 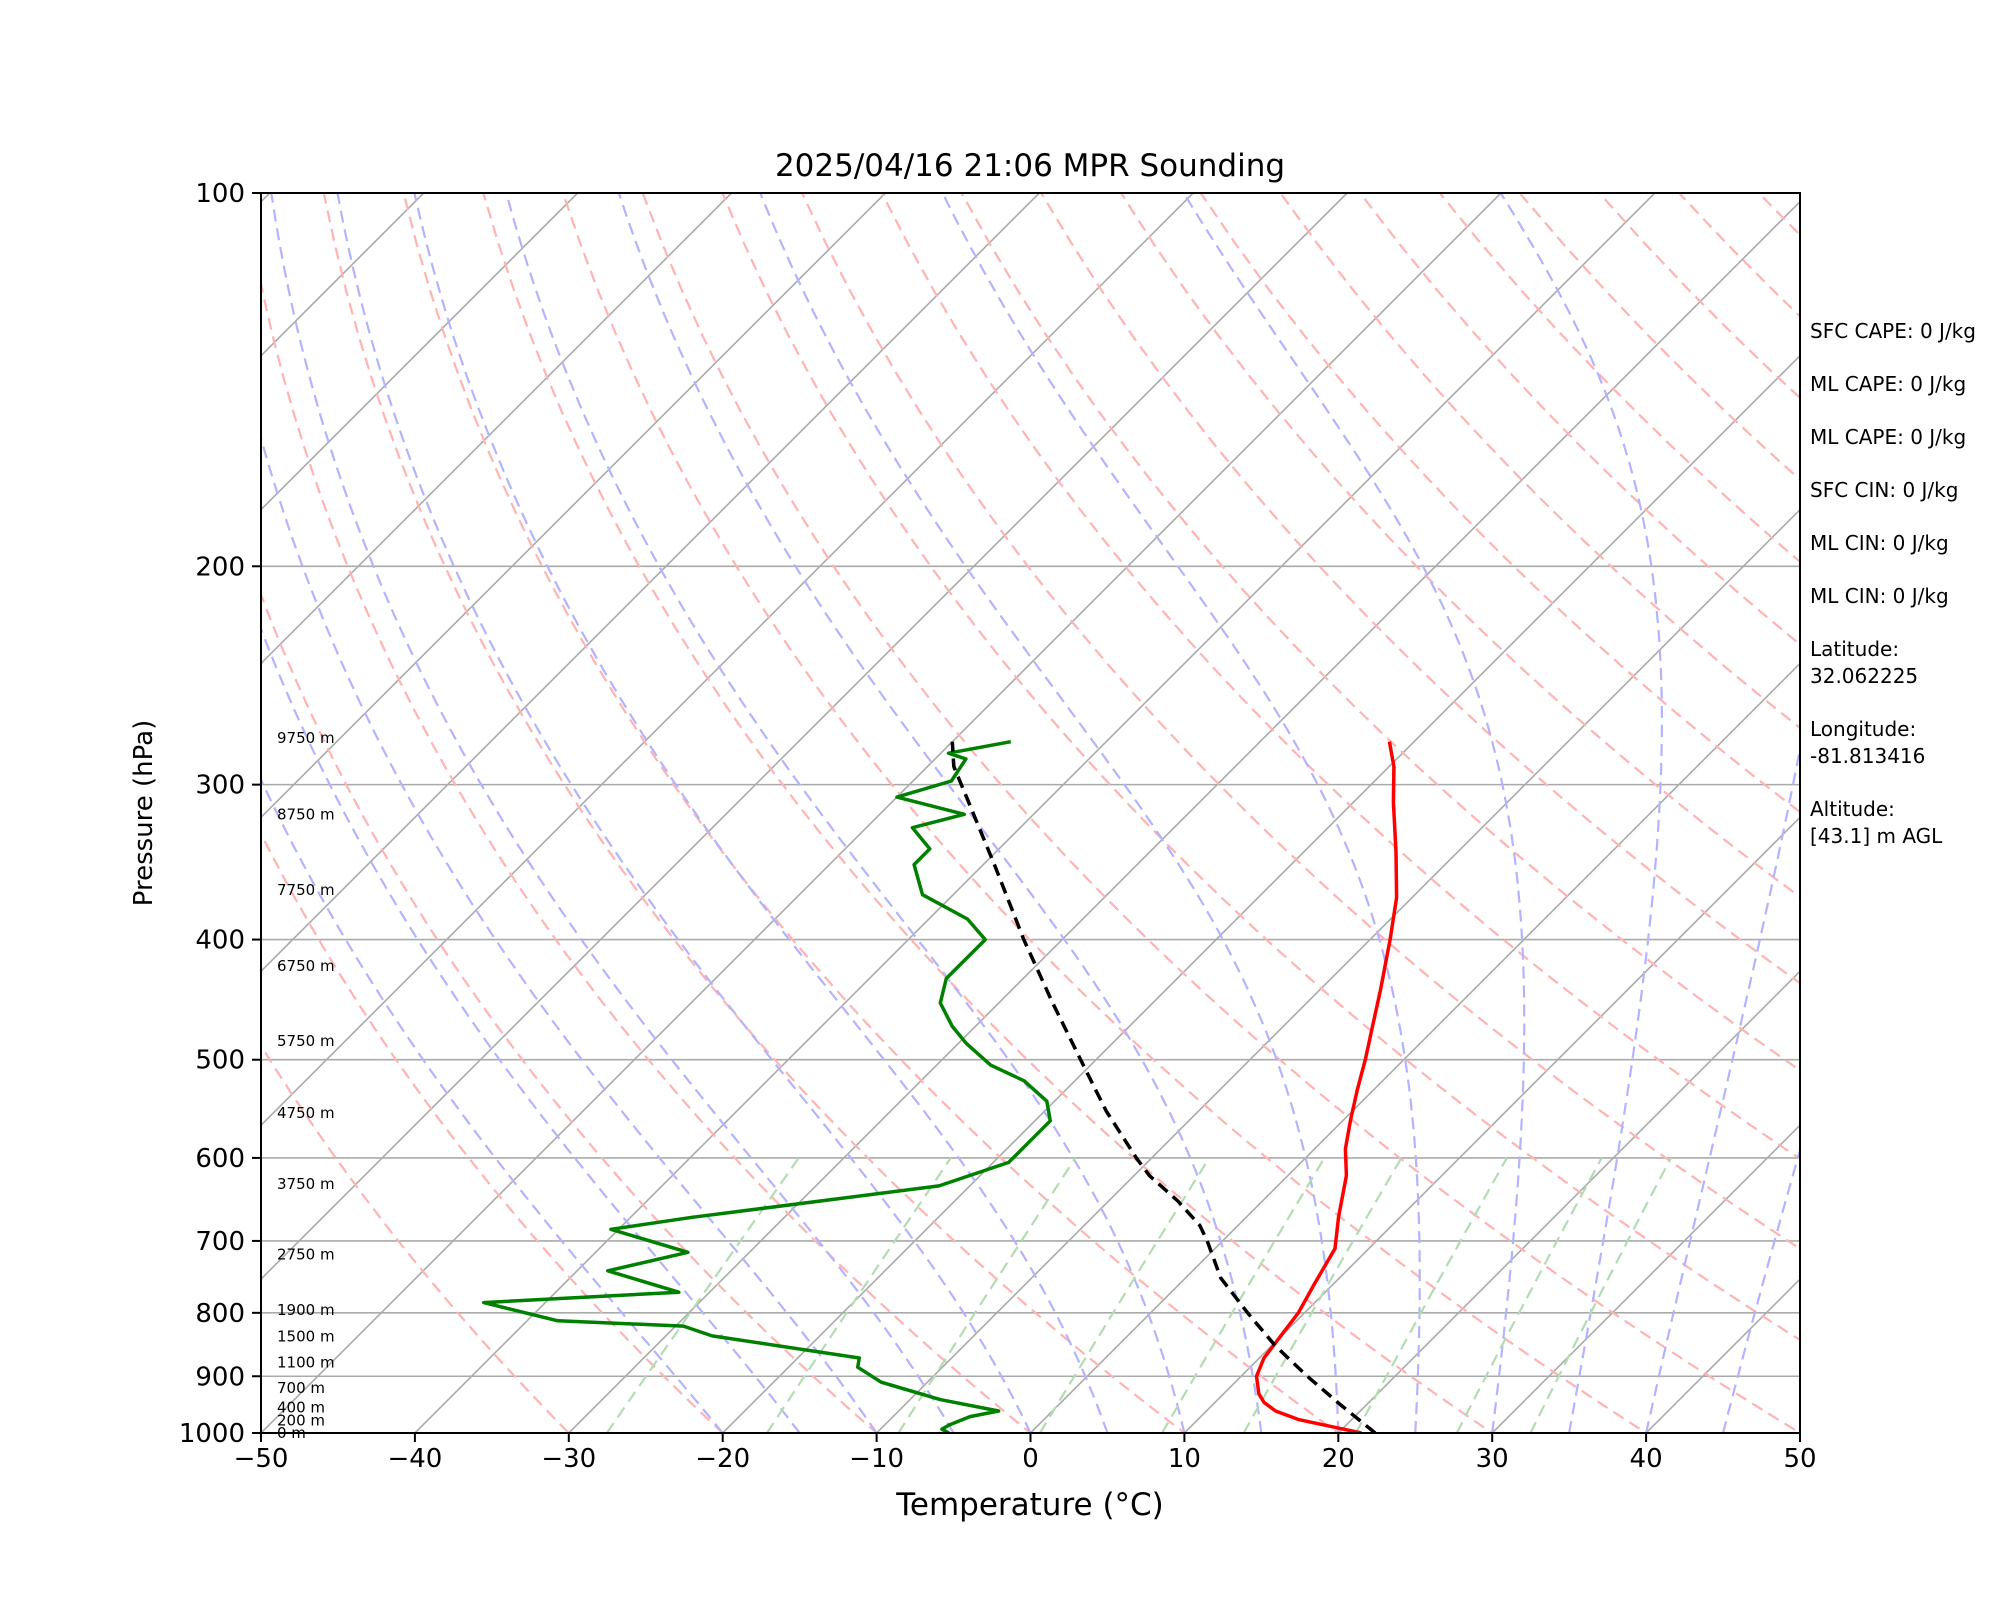 I want to click on dewpoint-trace, so click(x=767, y=1086).